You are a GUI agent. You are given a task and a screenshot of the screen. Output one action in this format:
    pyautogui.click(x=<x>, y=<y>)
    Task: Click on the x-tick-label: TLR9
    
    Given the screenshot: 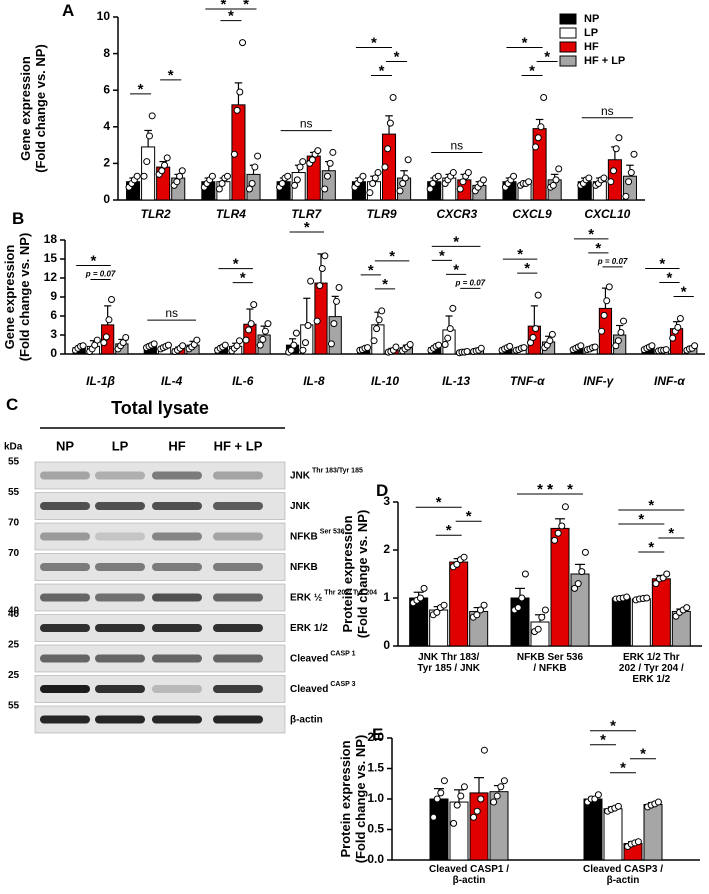 What is the action you would take?
    pyautogui.click(x=382, y=214)
    